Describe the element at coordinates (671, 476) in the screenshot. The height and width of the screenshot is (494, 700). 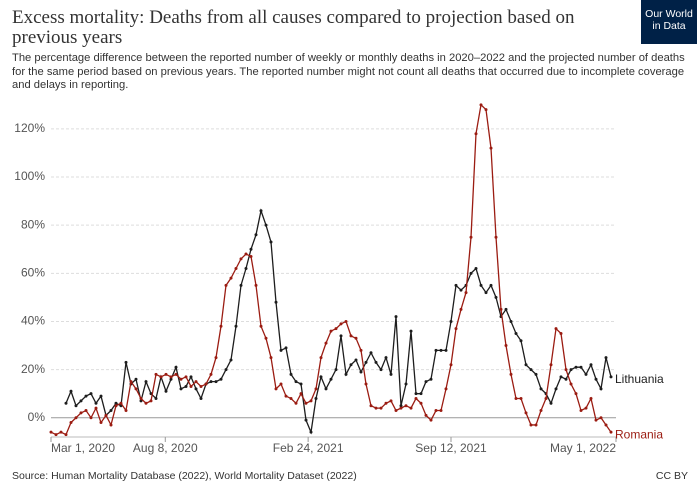
I see `license: CC BY` at that location.